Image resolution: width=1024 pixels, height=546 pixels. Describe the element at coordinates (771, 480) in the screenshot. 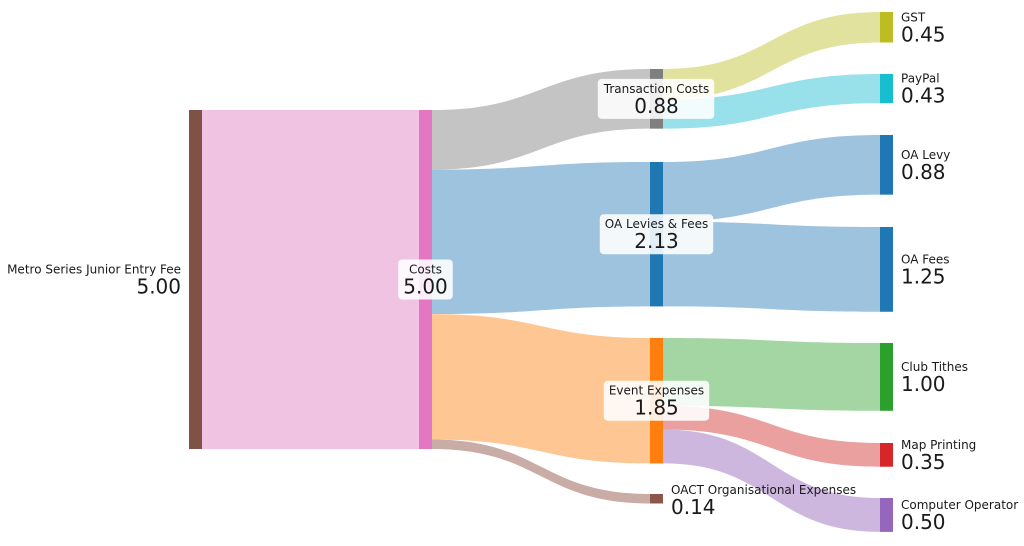

I see `link-event-to-compop` at that location.